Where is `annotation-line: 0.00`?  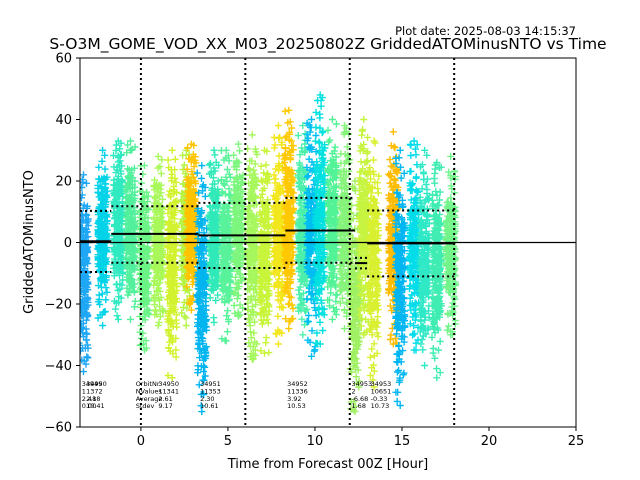
annotation-line: 0.00 is located at coordinates (89, 406).